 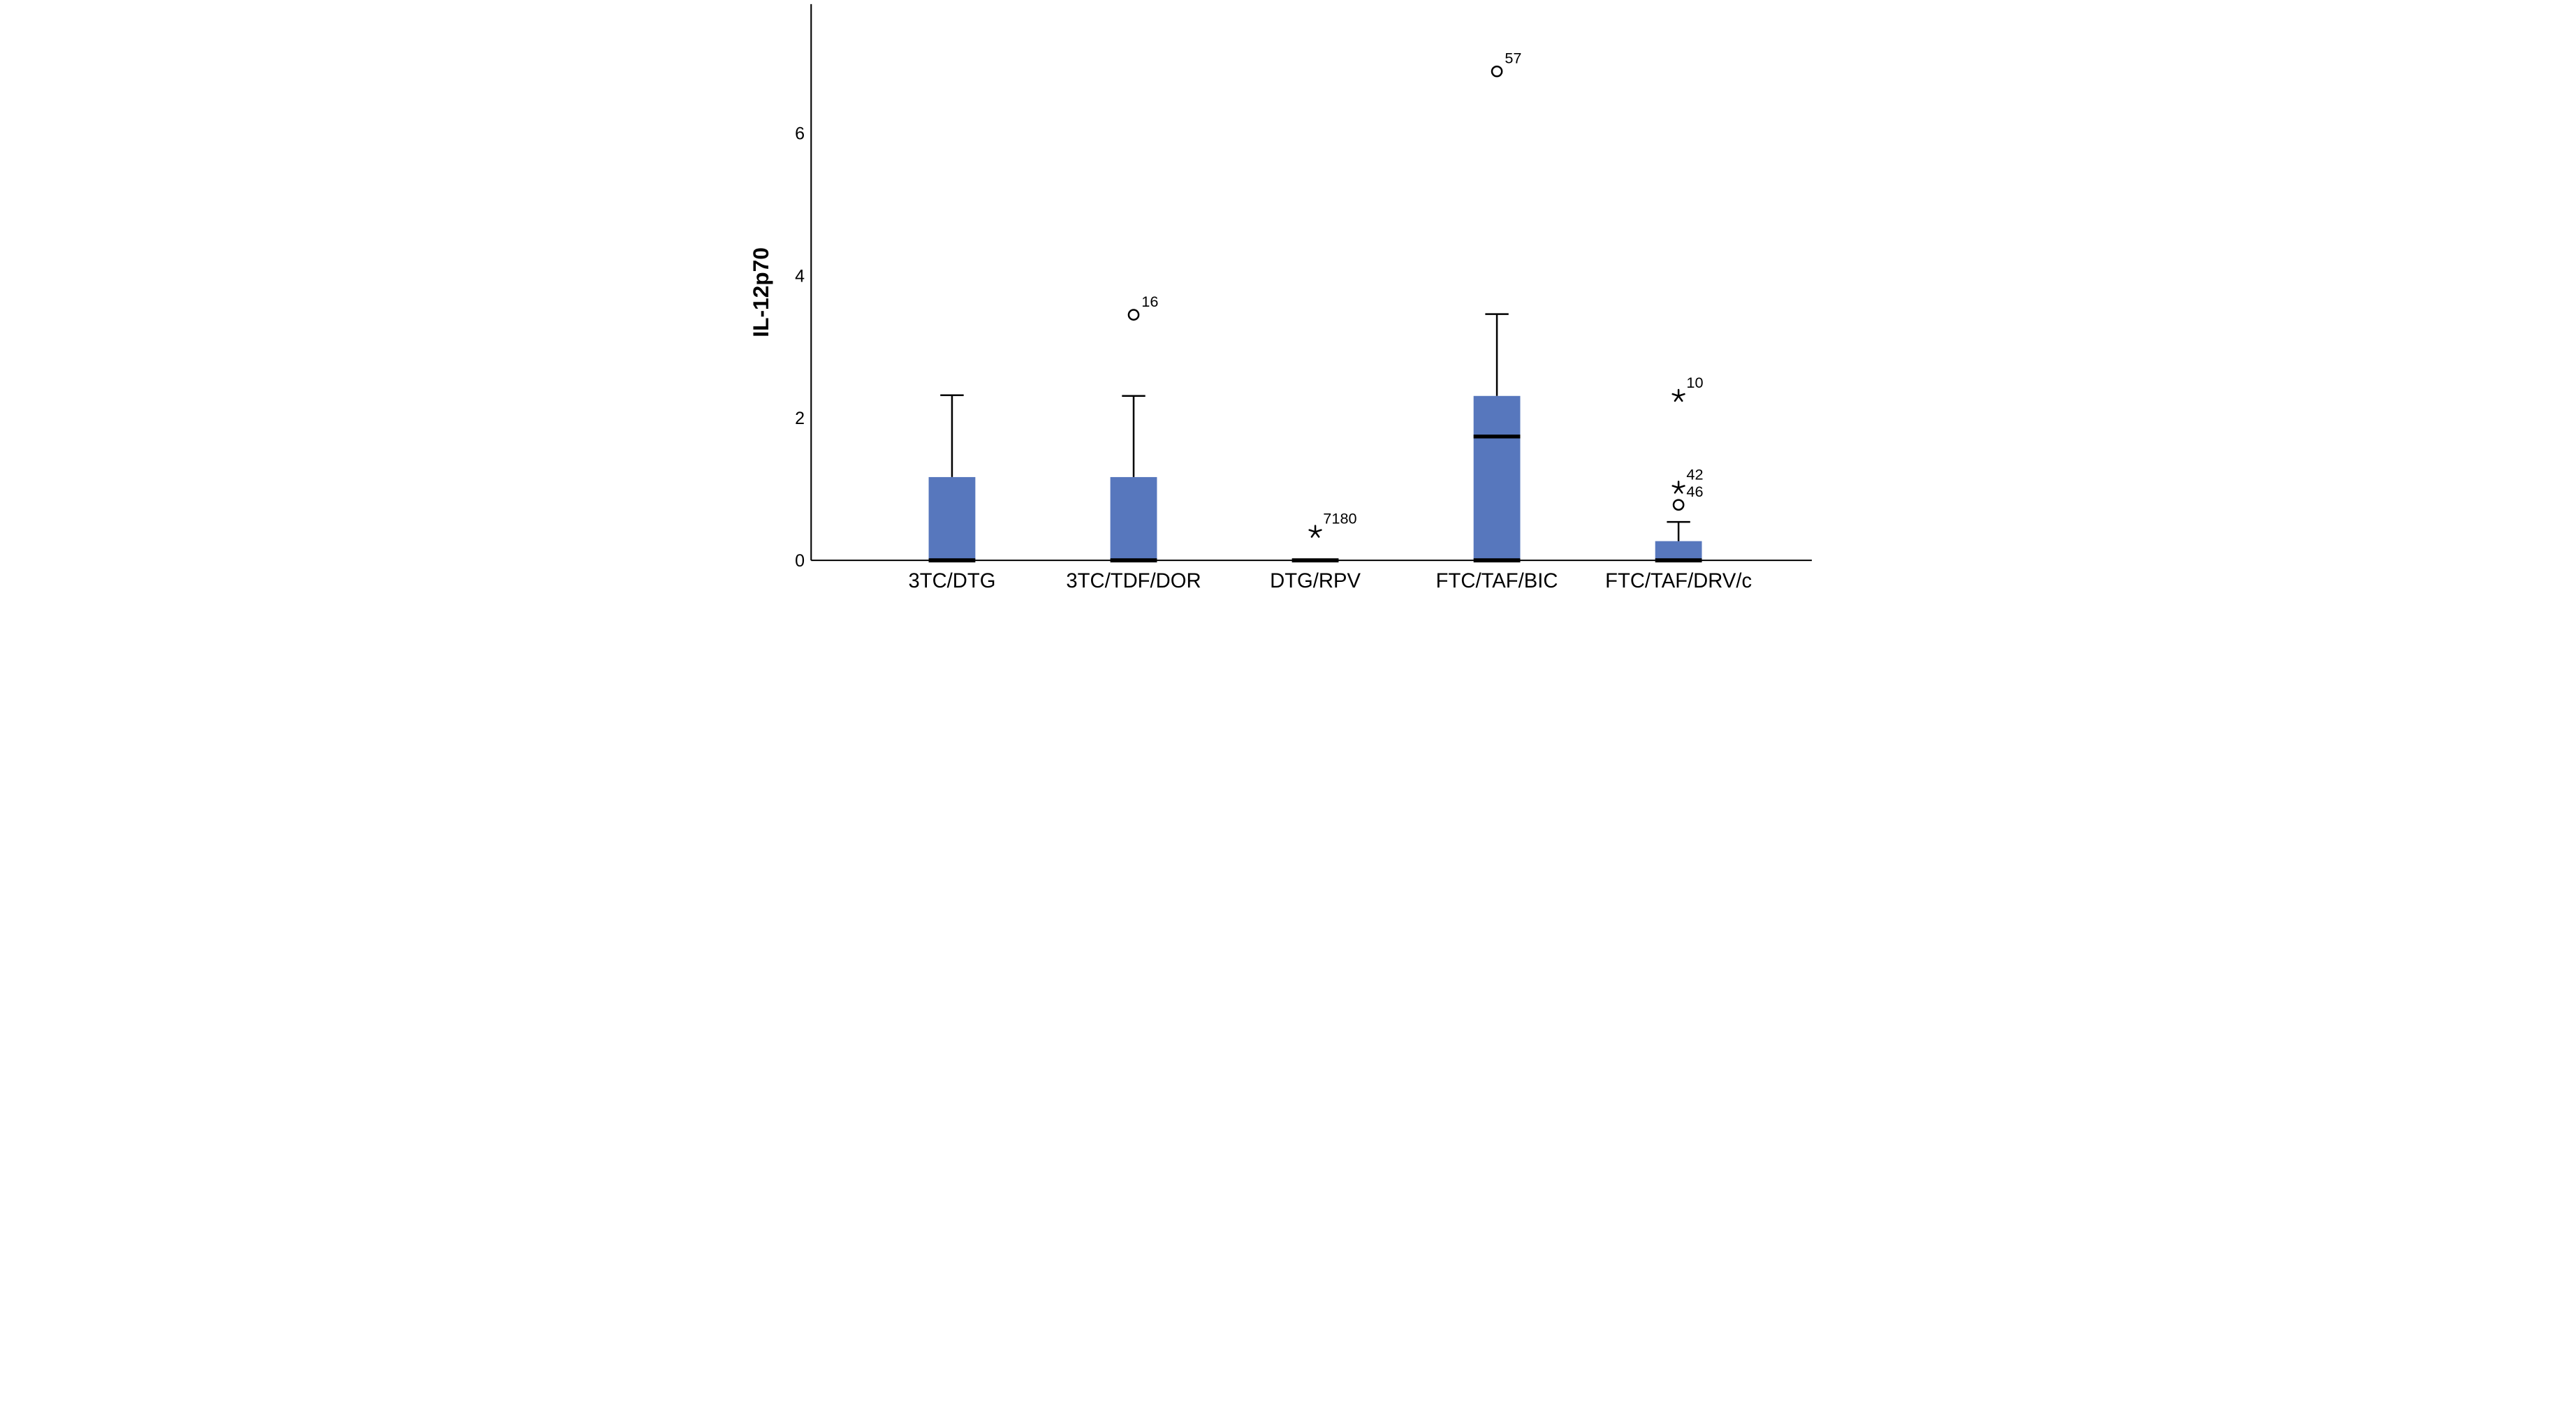 I want to click on median-line, so click(x=1497, y=437).